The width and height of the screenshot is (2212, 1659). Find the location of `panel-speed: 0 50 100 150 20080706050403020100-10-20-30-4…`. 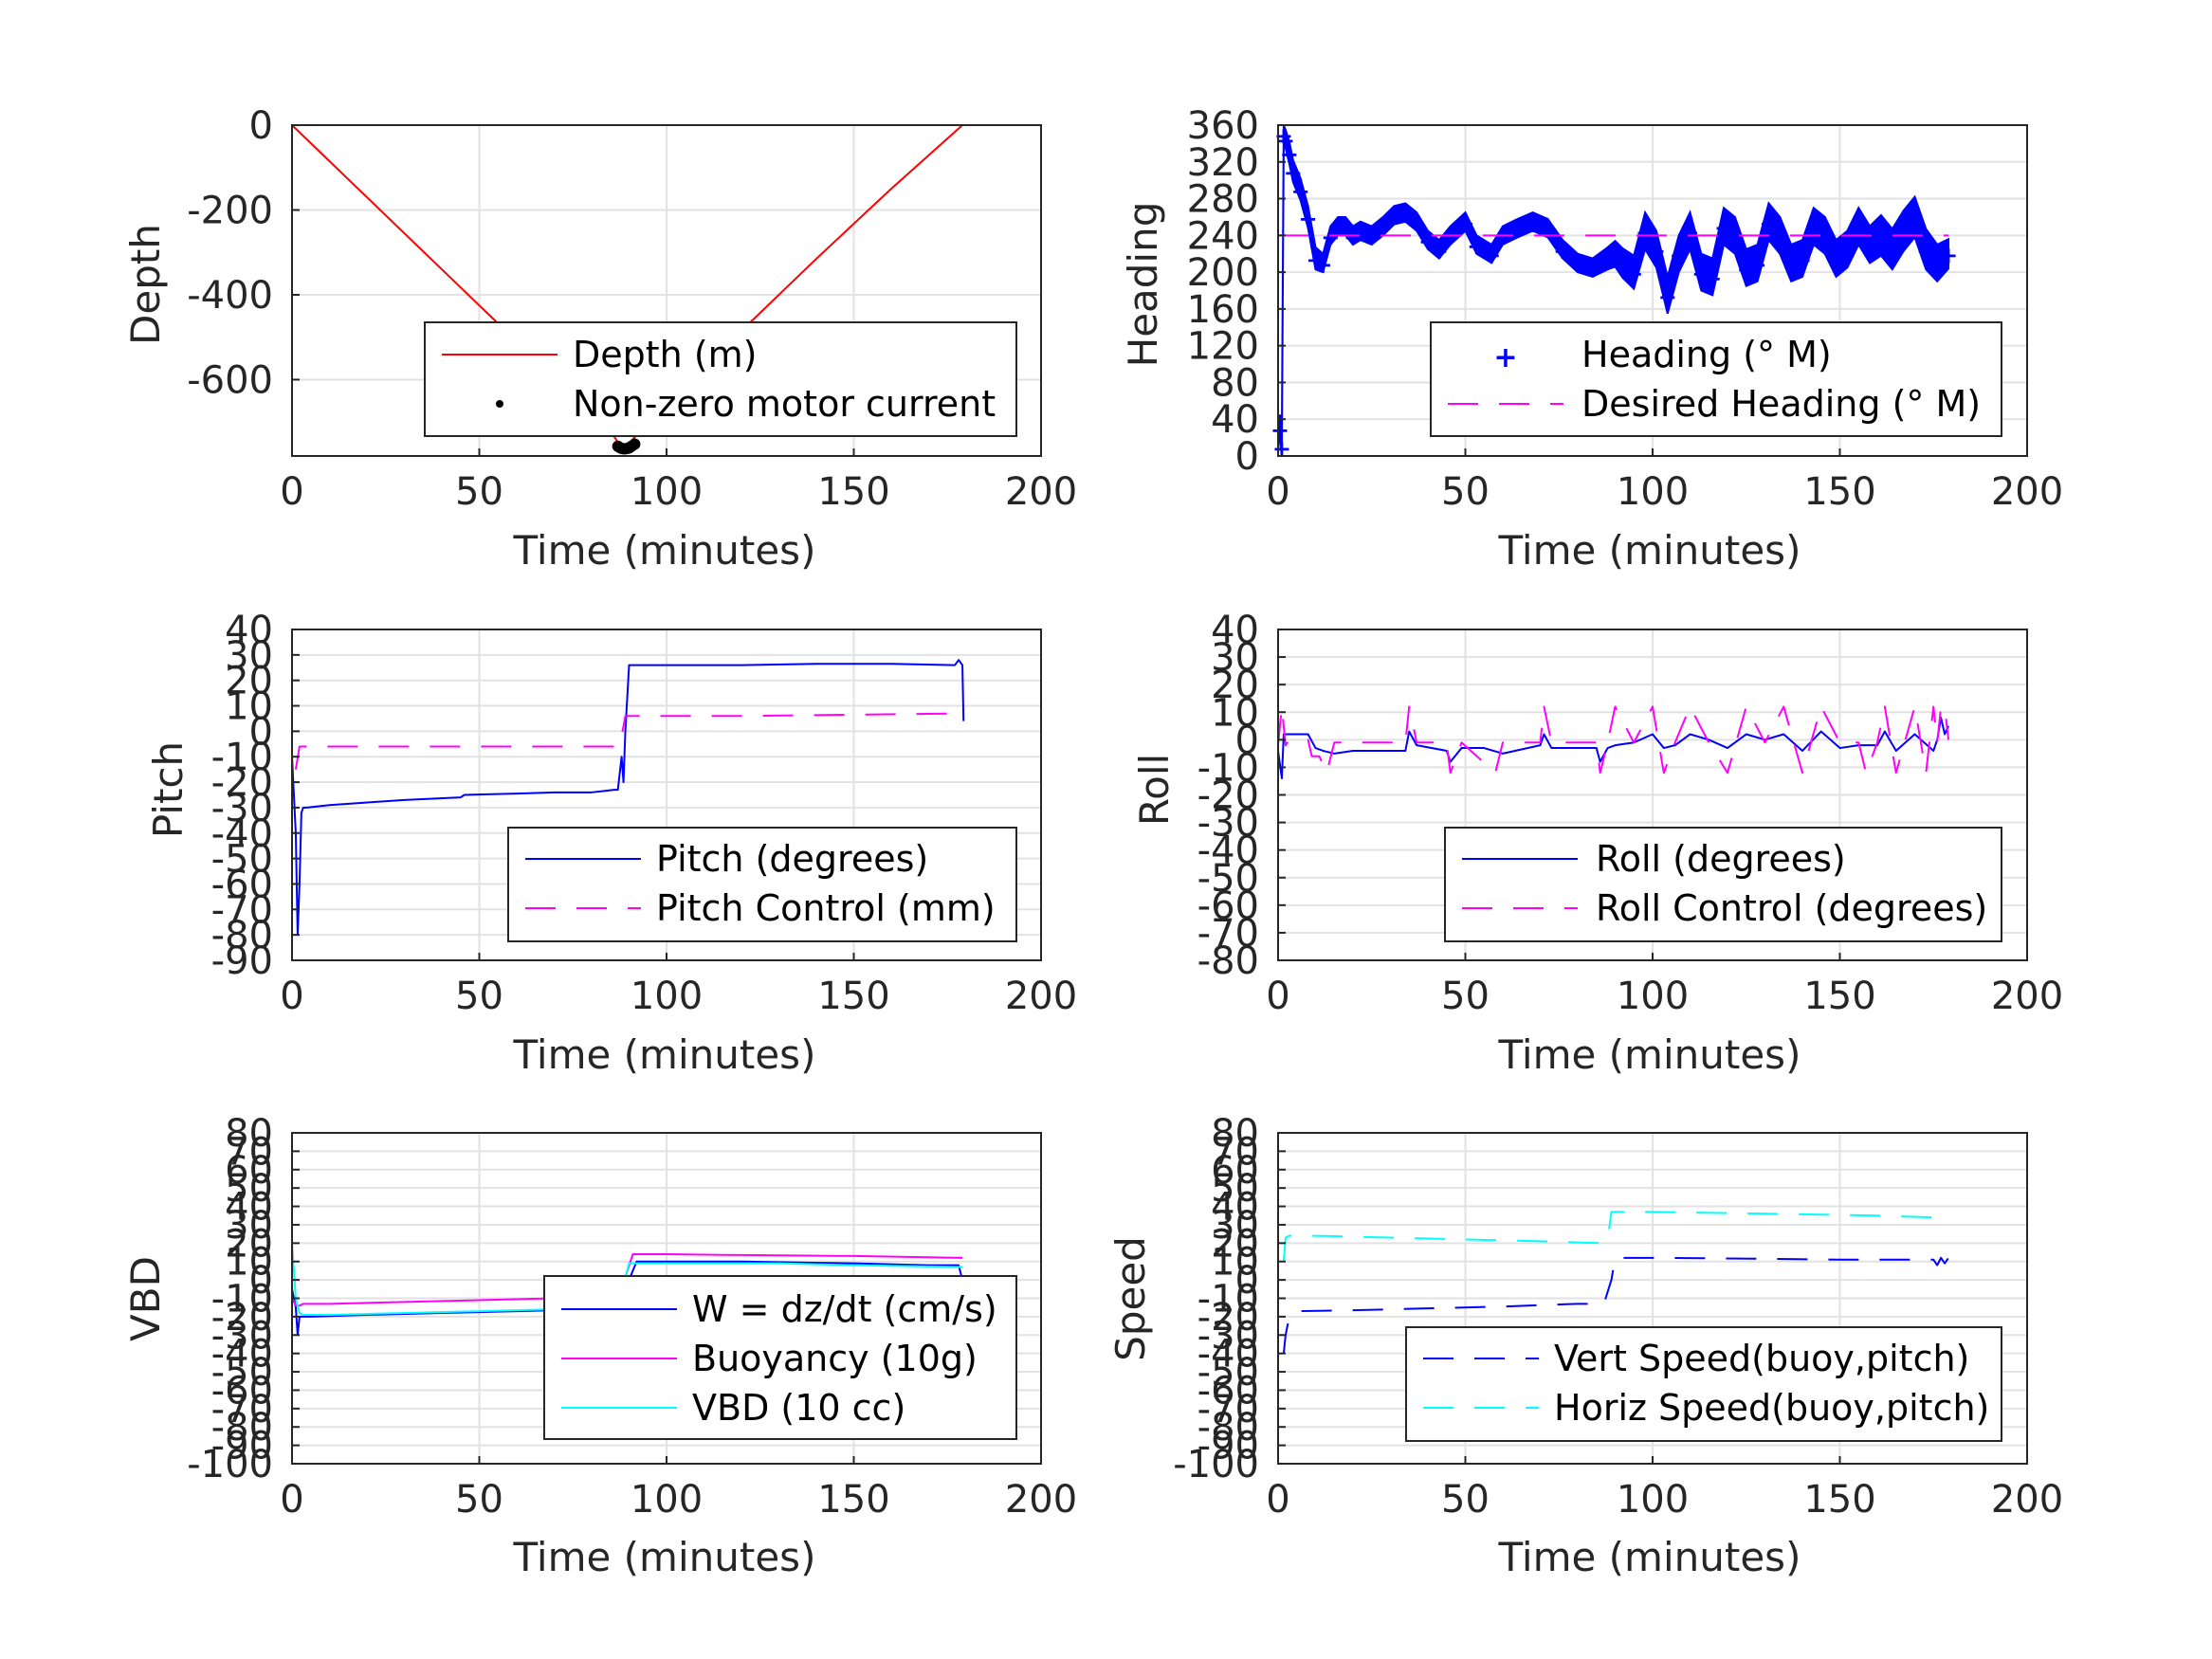

panel-speed: 0 50 100 150 20080706050403020100-10-20-30-4… is located at coordinates (1585, 1346).